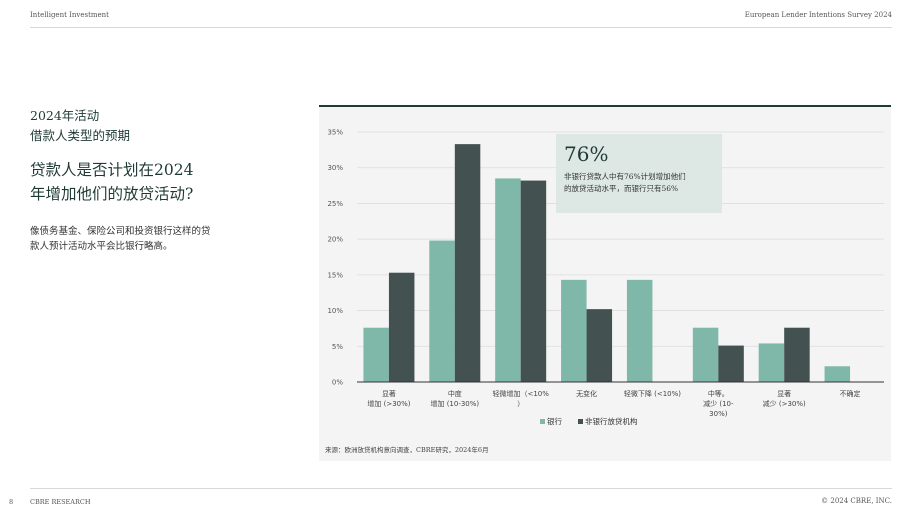  I want to click on y-tick-label: 20%, so click(335, 240).